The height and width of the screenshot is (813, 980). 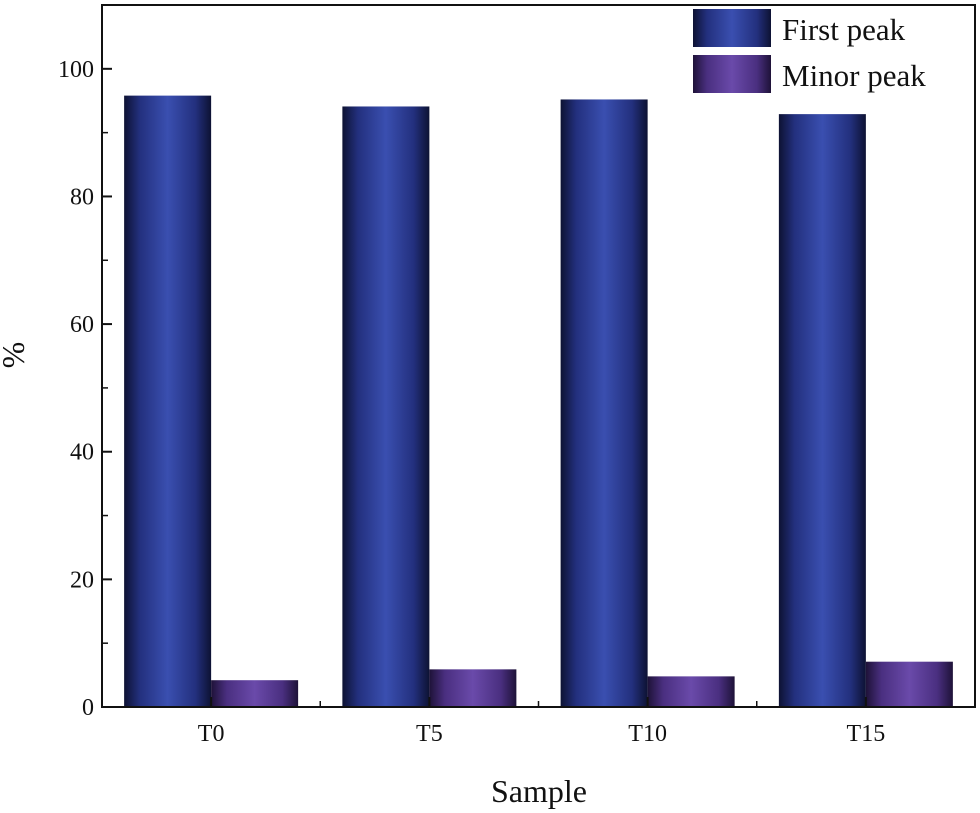 I want to click on y-tick-label-80: 80, so click(x=82, y=197).